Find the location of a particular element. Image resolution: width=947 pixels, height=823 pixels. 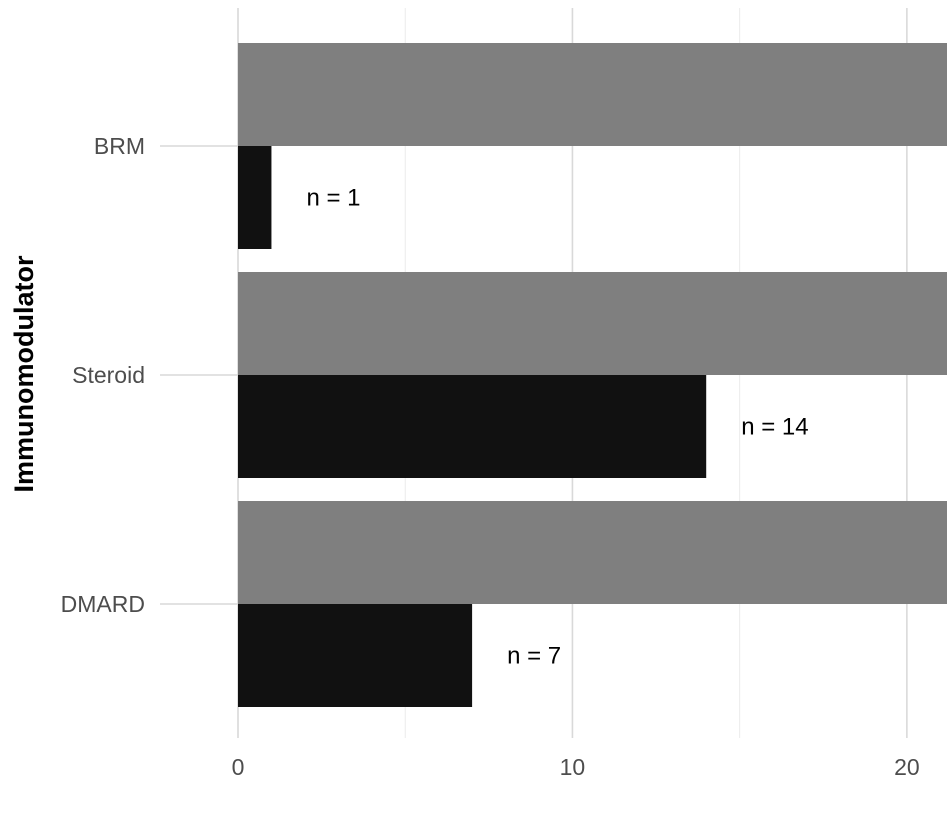

y-tick-label: BRM is located at coordinates (119, 146).